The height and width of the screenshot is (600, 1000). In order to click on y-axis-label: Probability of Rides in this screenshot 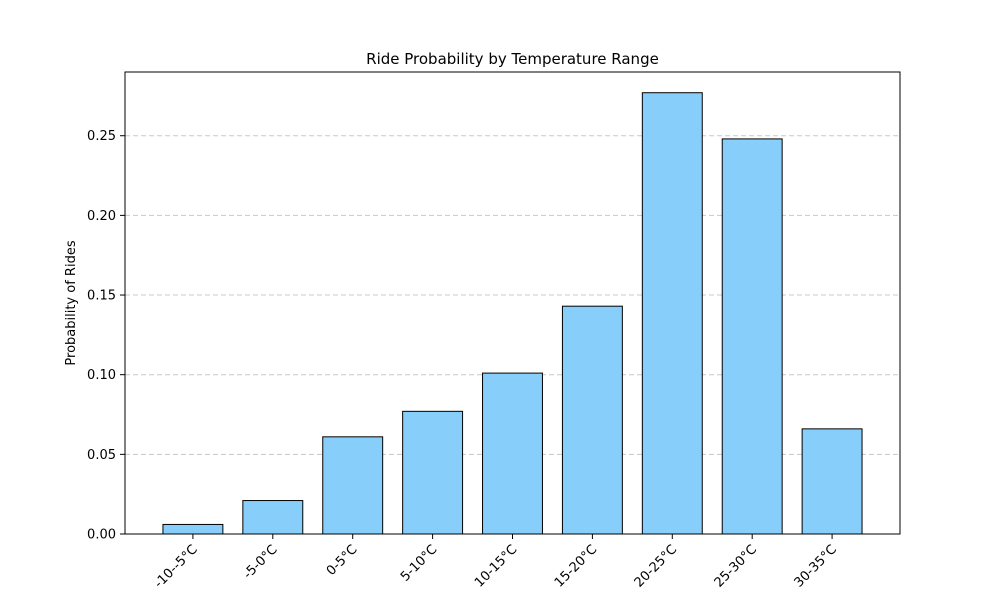, I will do `click(71, 302)`.